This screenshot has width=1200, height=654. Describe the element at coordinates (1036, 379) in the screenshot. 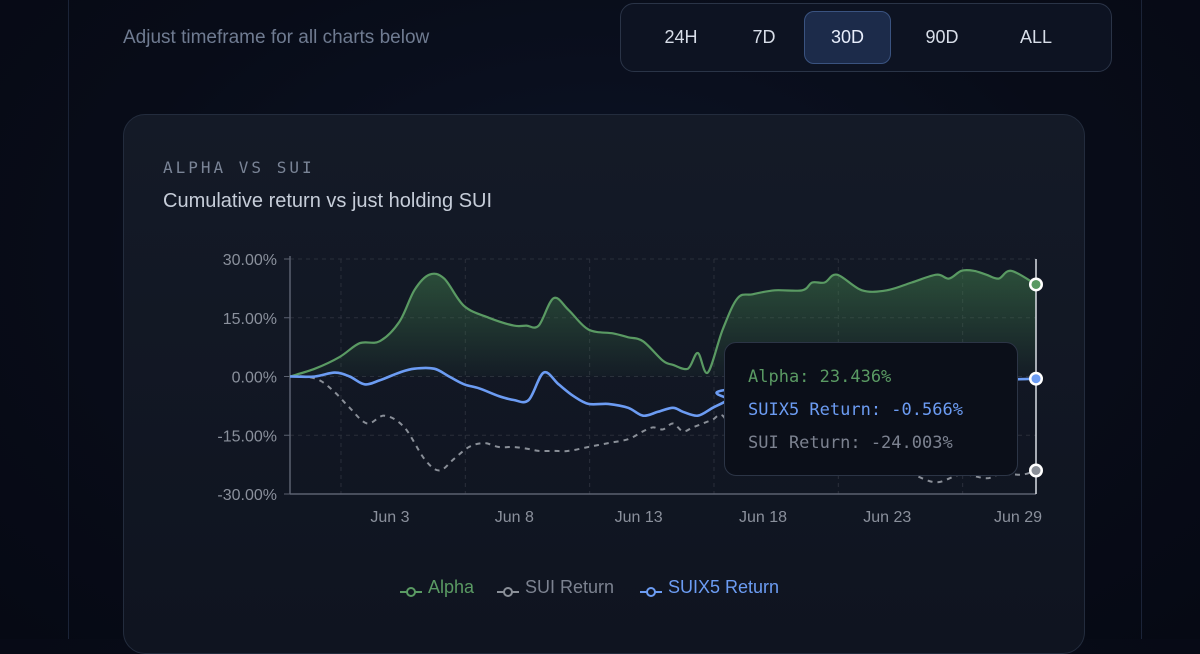

I see `suix5-hover-point` at that location.